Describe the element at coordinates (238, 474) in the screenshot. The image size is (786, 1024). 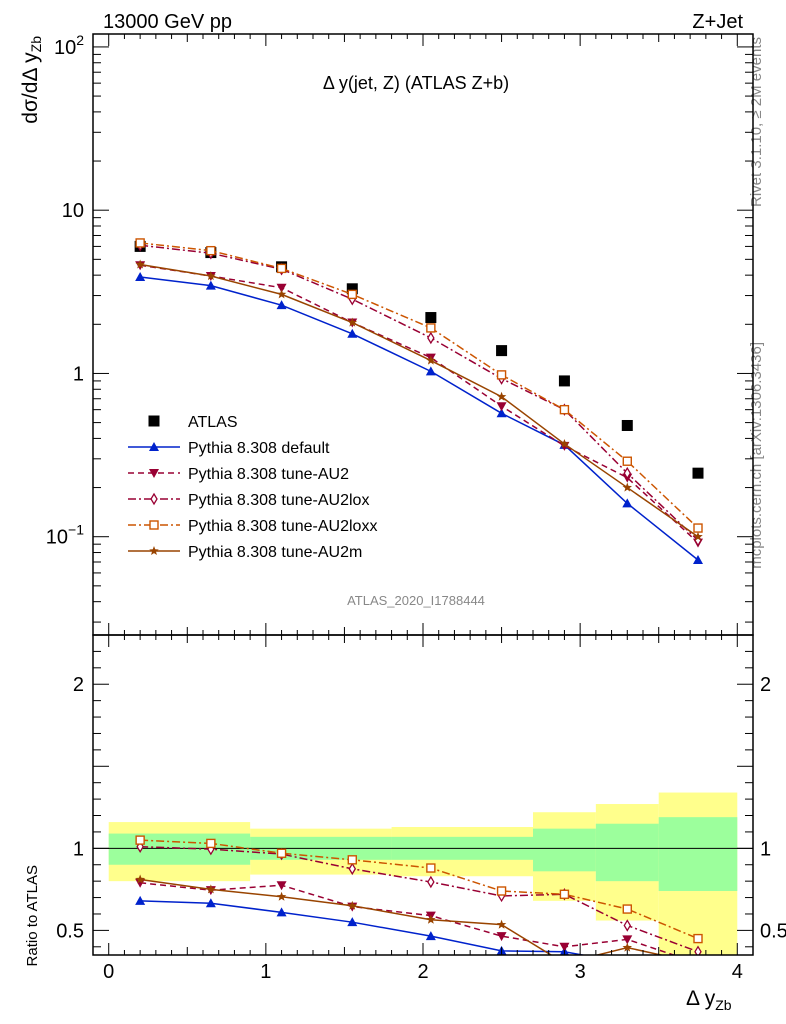
I see `legend-entry: Pythia 8.308 tune-AU2` at that location.